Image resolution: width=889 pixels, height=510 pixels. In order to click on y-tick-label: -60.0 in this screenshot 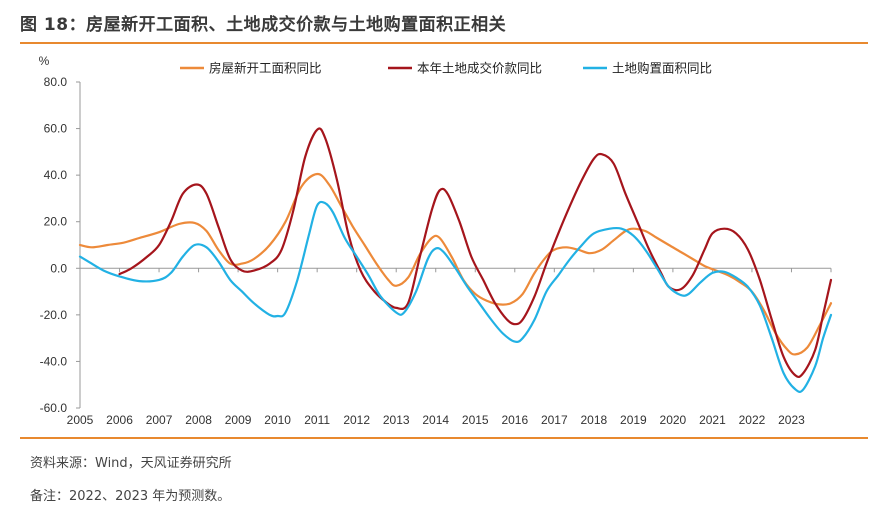, I will do `click(54, 408)`.